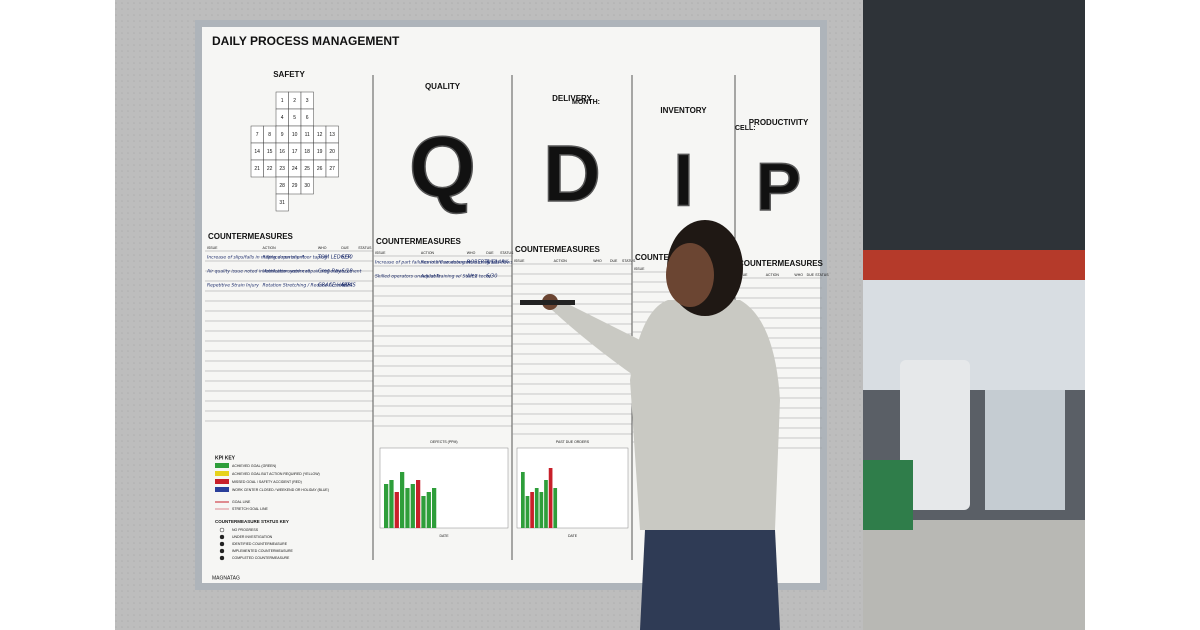 The height and width of the screenshot is (630, 1200). What do you see at coordinates (257, 169) in the screenshot?
I see `safety-day: 21` at bounding box center [257, 169].